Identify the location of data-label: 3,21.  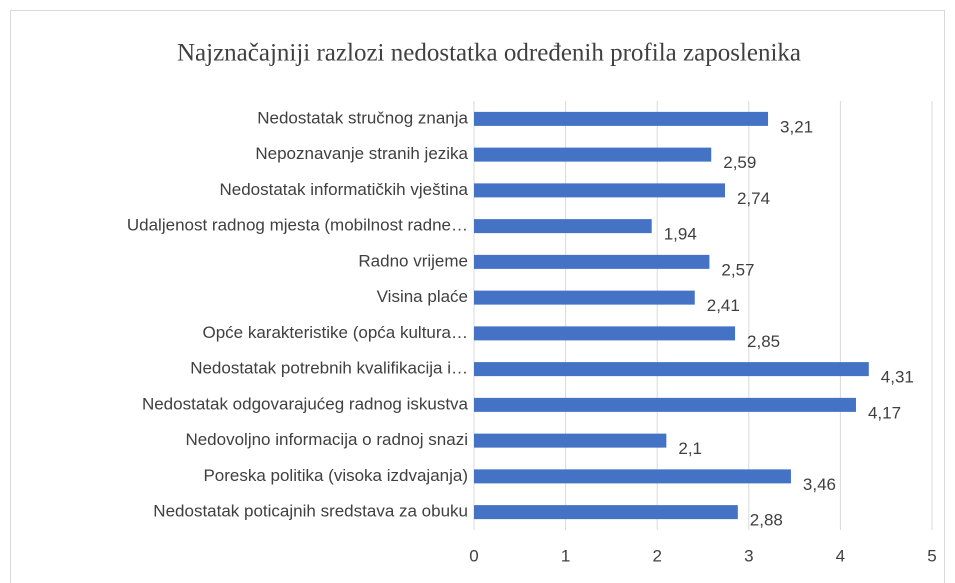
(796, 126).